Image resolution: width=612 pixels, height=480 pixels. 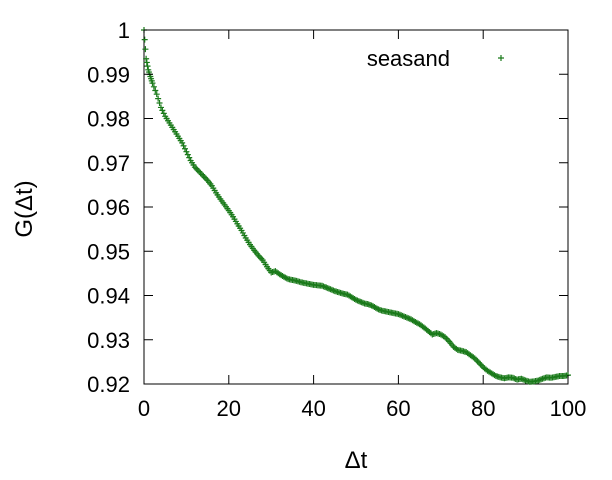 I want to click on y-tick-label: 0.93, so click(x=108, y=340).